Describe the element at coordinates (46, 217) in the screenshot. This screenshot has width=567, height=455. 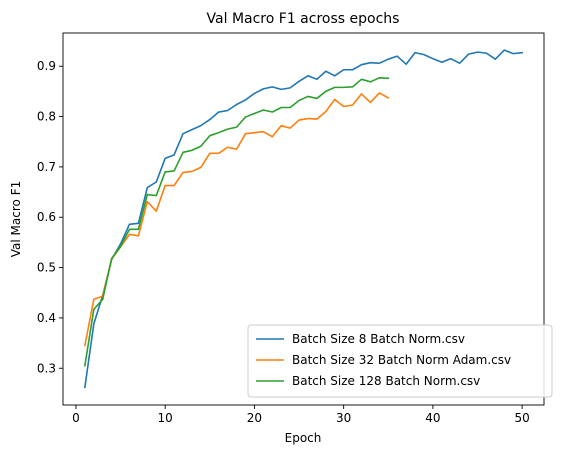
I see `y-tick-label: 0.6` at that location.